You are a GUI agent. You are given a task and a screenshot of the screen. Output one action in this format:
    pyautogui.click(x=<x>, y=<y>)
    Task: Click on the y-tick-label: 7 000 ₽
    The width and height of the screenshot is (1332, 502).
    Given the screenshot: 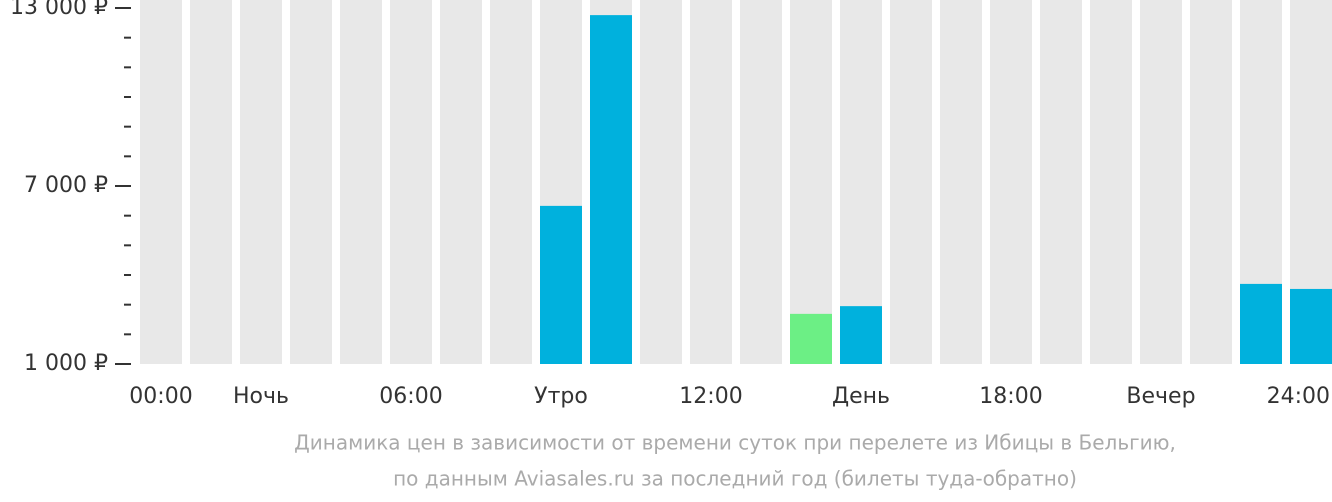 What is the action you would take?
    pyautogui.click(x=66, y=185)
    